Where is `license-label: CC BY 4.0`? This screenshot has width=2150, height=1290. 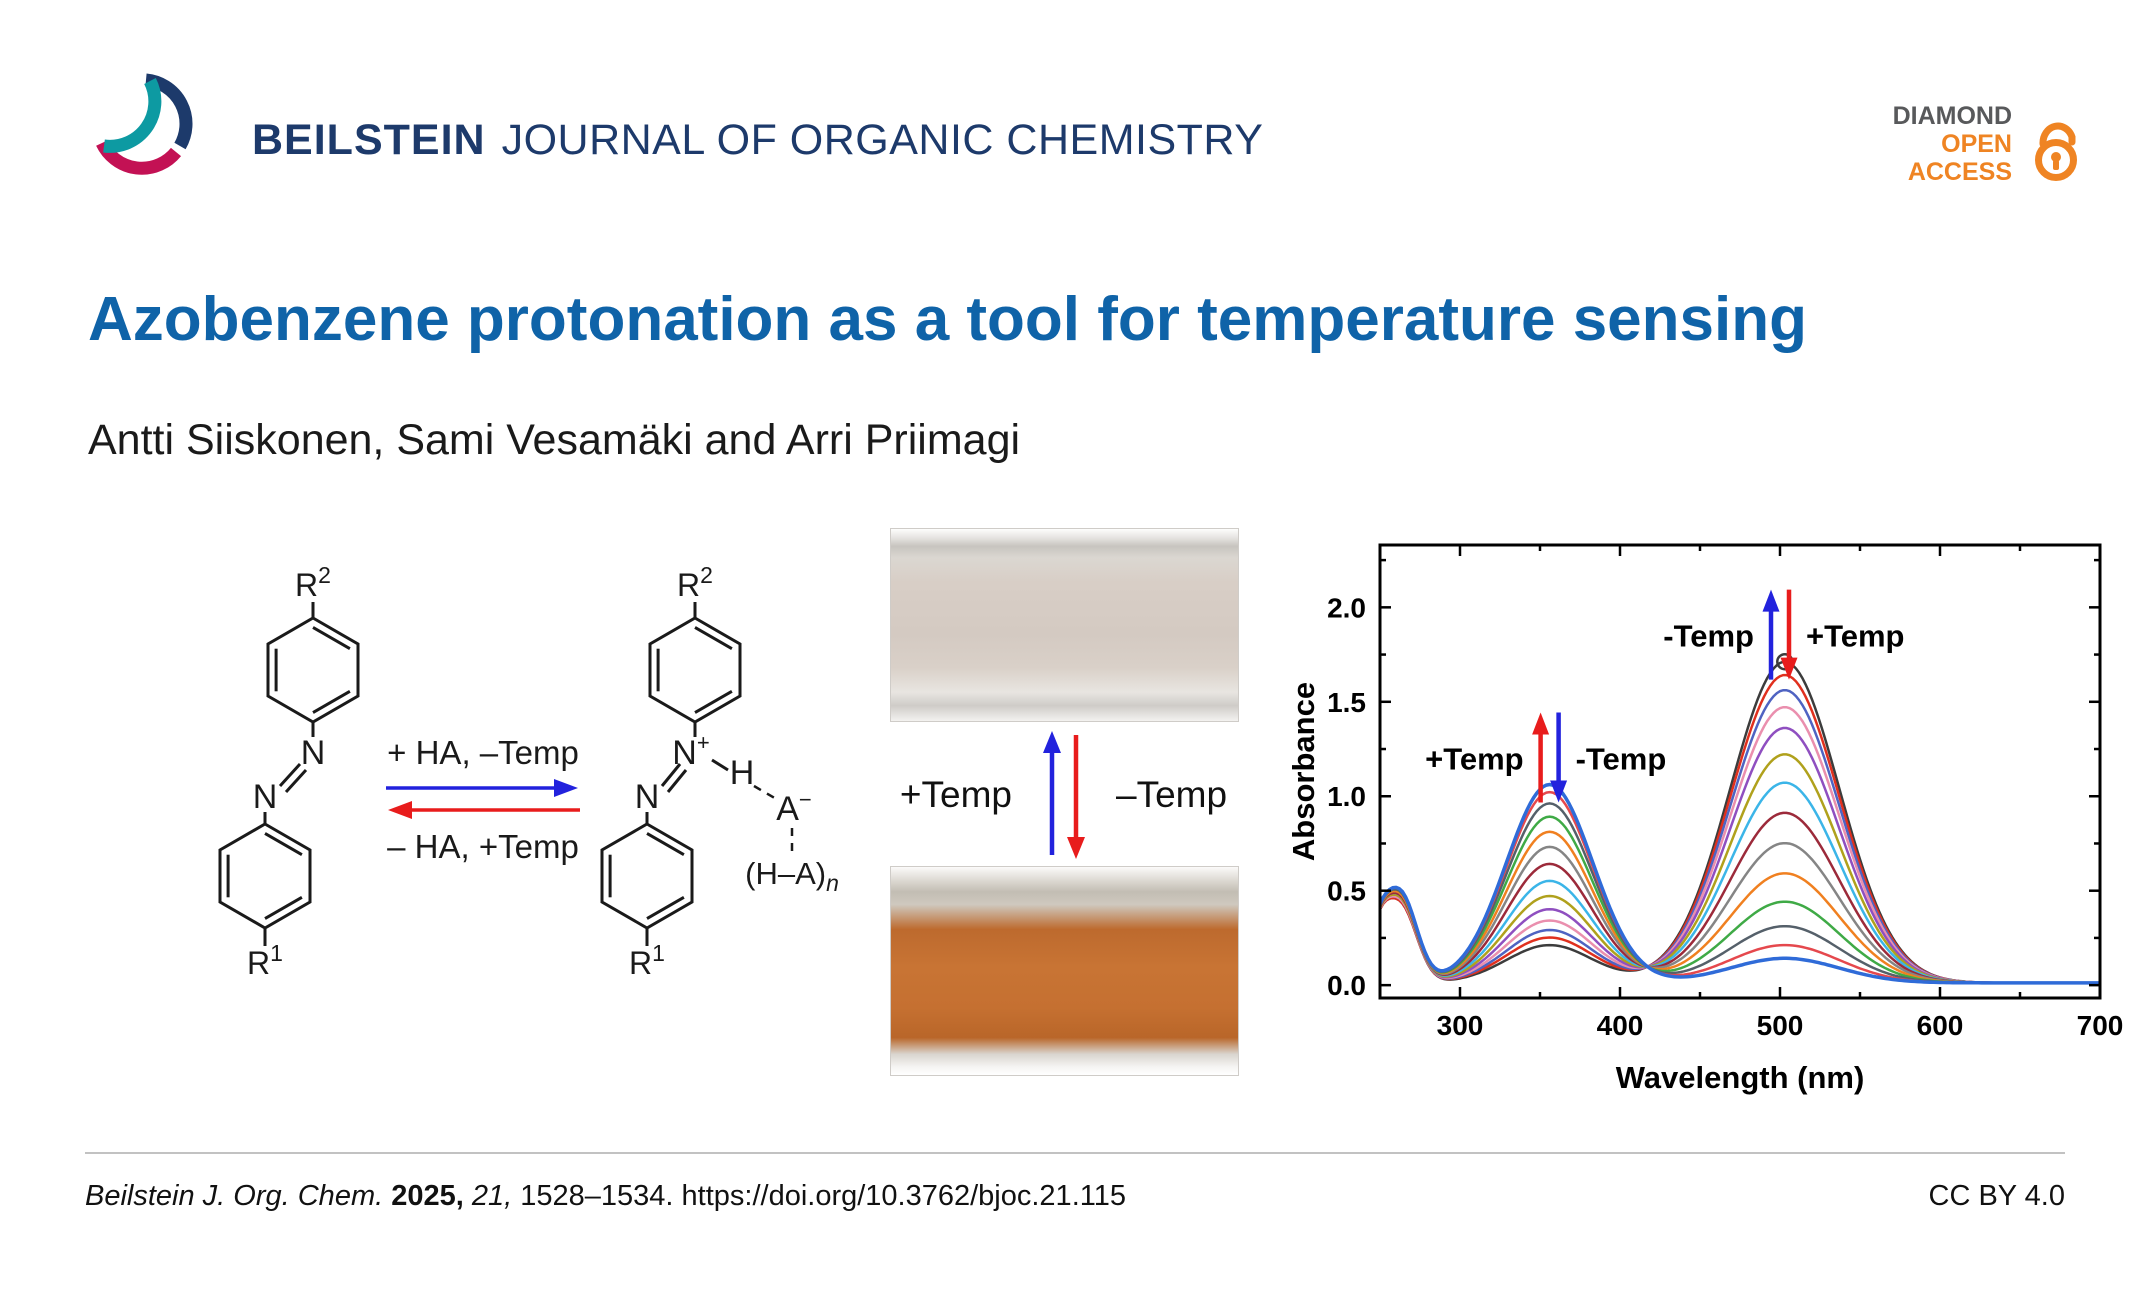
license-label: CC BY 4.0 is located at coordinates (1996, 1196).